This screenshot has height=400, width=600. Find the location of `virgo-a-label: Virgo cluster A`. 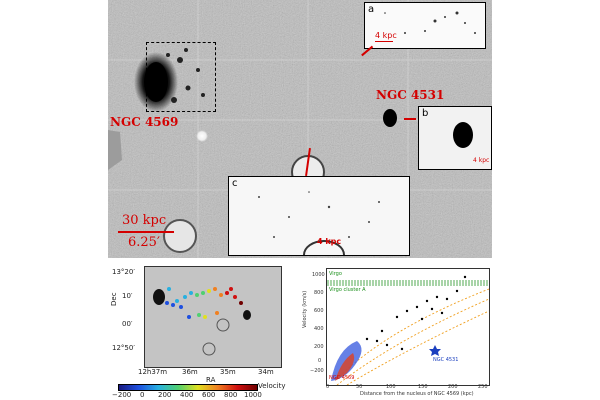

virgo-a-label: Virgo cluster A is located at coordinates (347, 290).